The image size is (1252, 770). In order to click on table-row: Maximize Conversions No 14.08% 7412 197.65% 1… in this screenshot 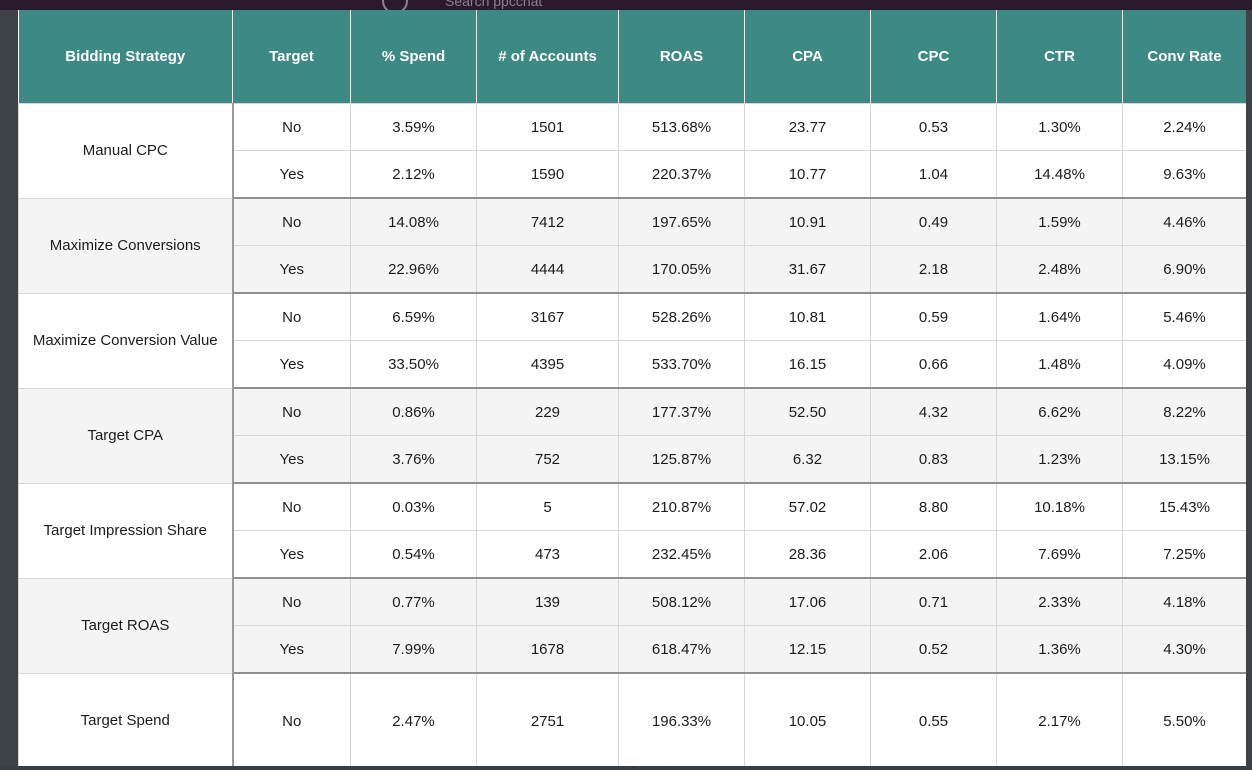, I will do `click(632, 245)`.